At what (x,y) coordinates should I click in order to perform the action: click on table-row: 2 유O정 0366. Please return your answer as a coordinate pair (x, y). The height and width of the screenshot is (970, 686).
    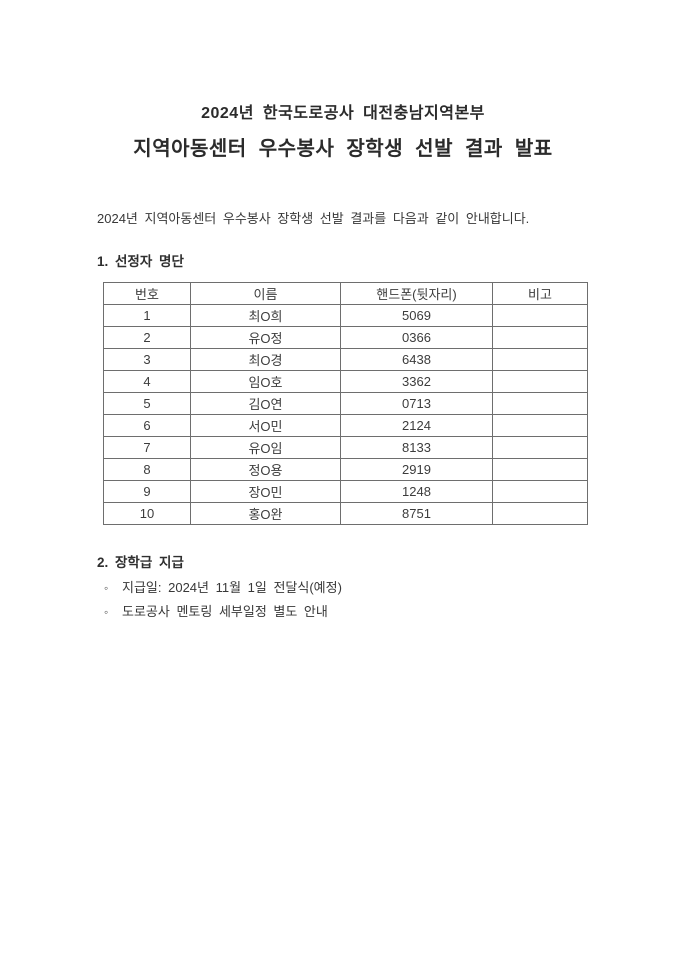
    Looking at the image, I should click on (345, 337).